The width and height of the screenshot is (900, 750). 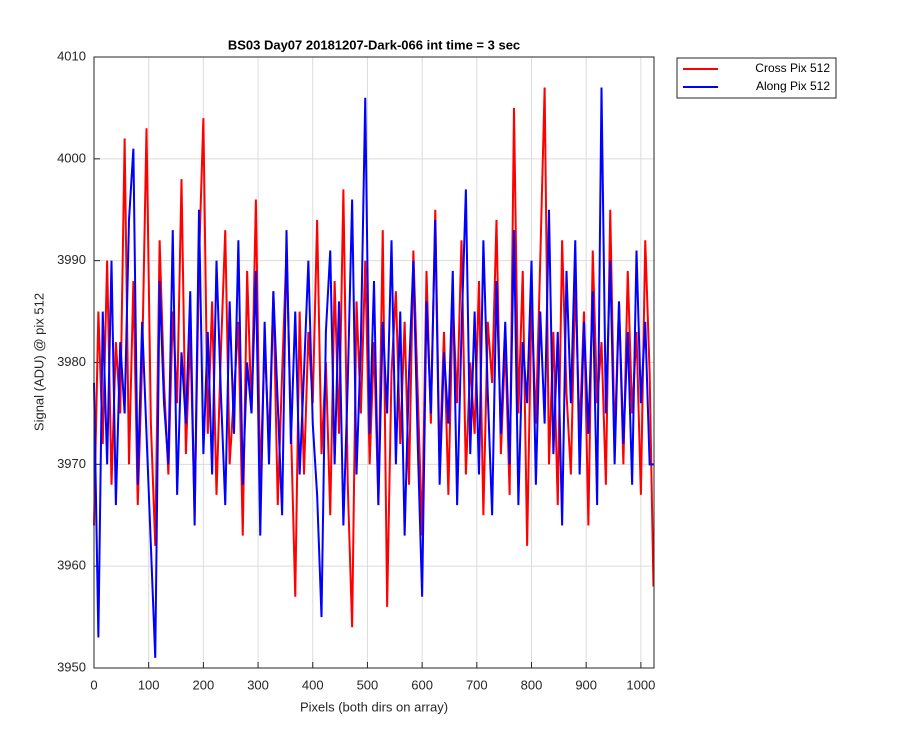 I want to click on y-tick-label: 3950, so click(x=71, y=666).